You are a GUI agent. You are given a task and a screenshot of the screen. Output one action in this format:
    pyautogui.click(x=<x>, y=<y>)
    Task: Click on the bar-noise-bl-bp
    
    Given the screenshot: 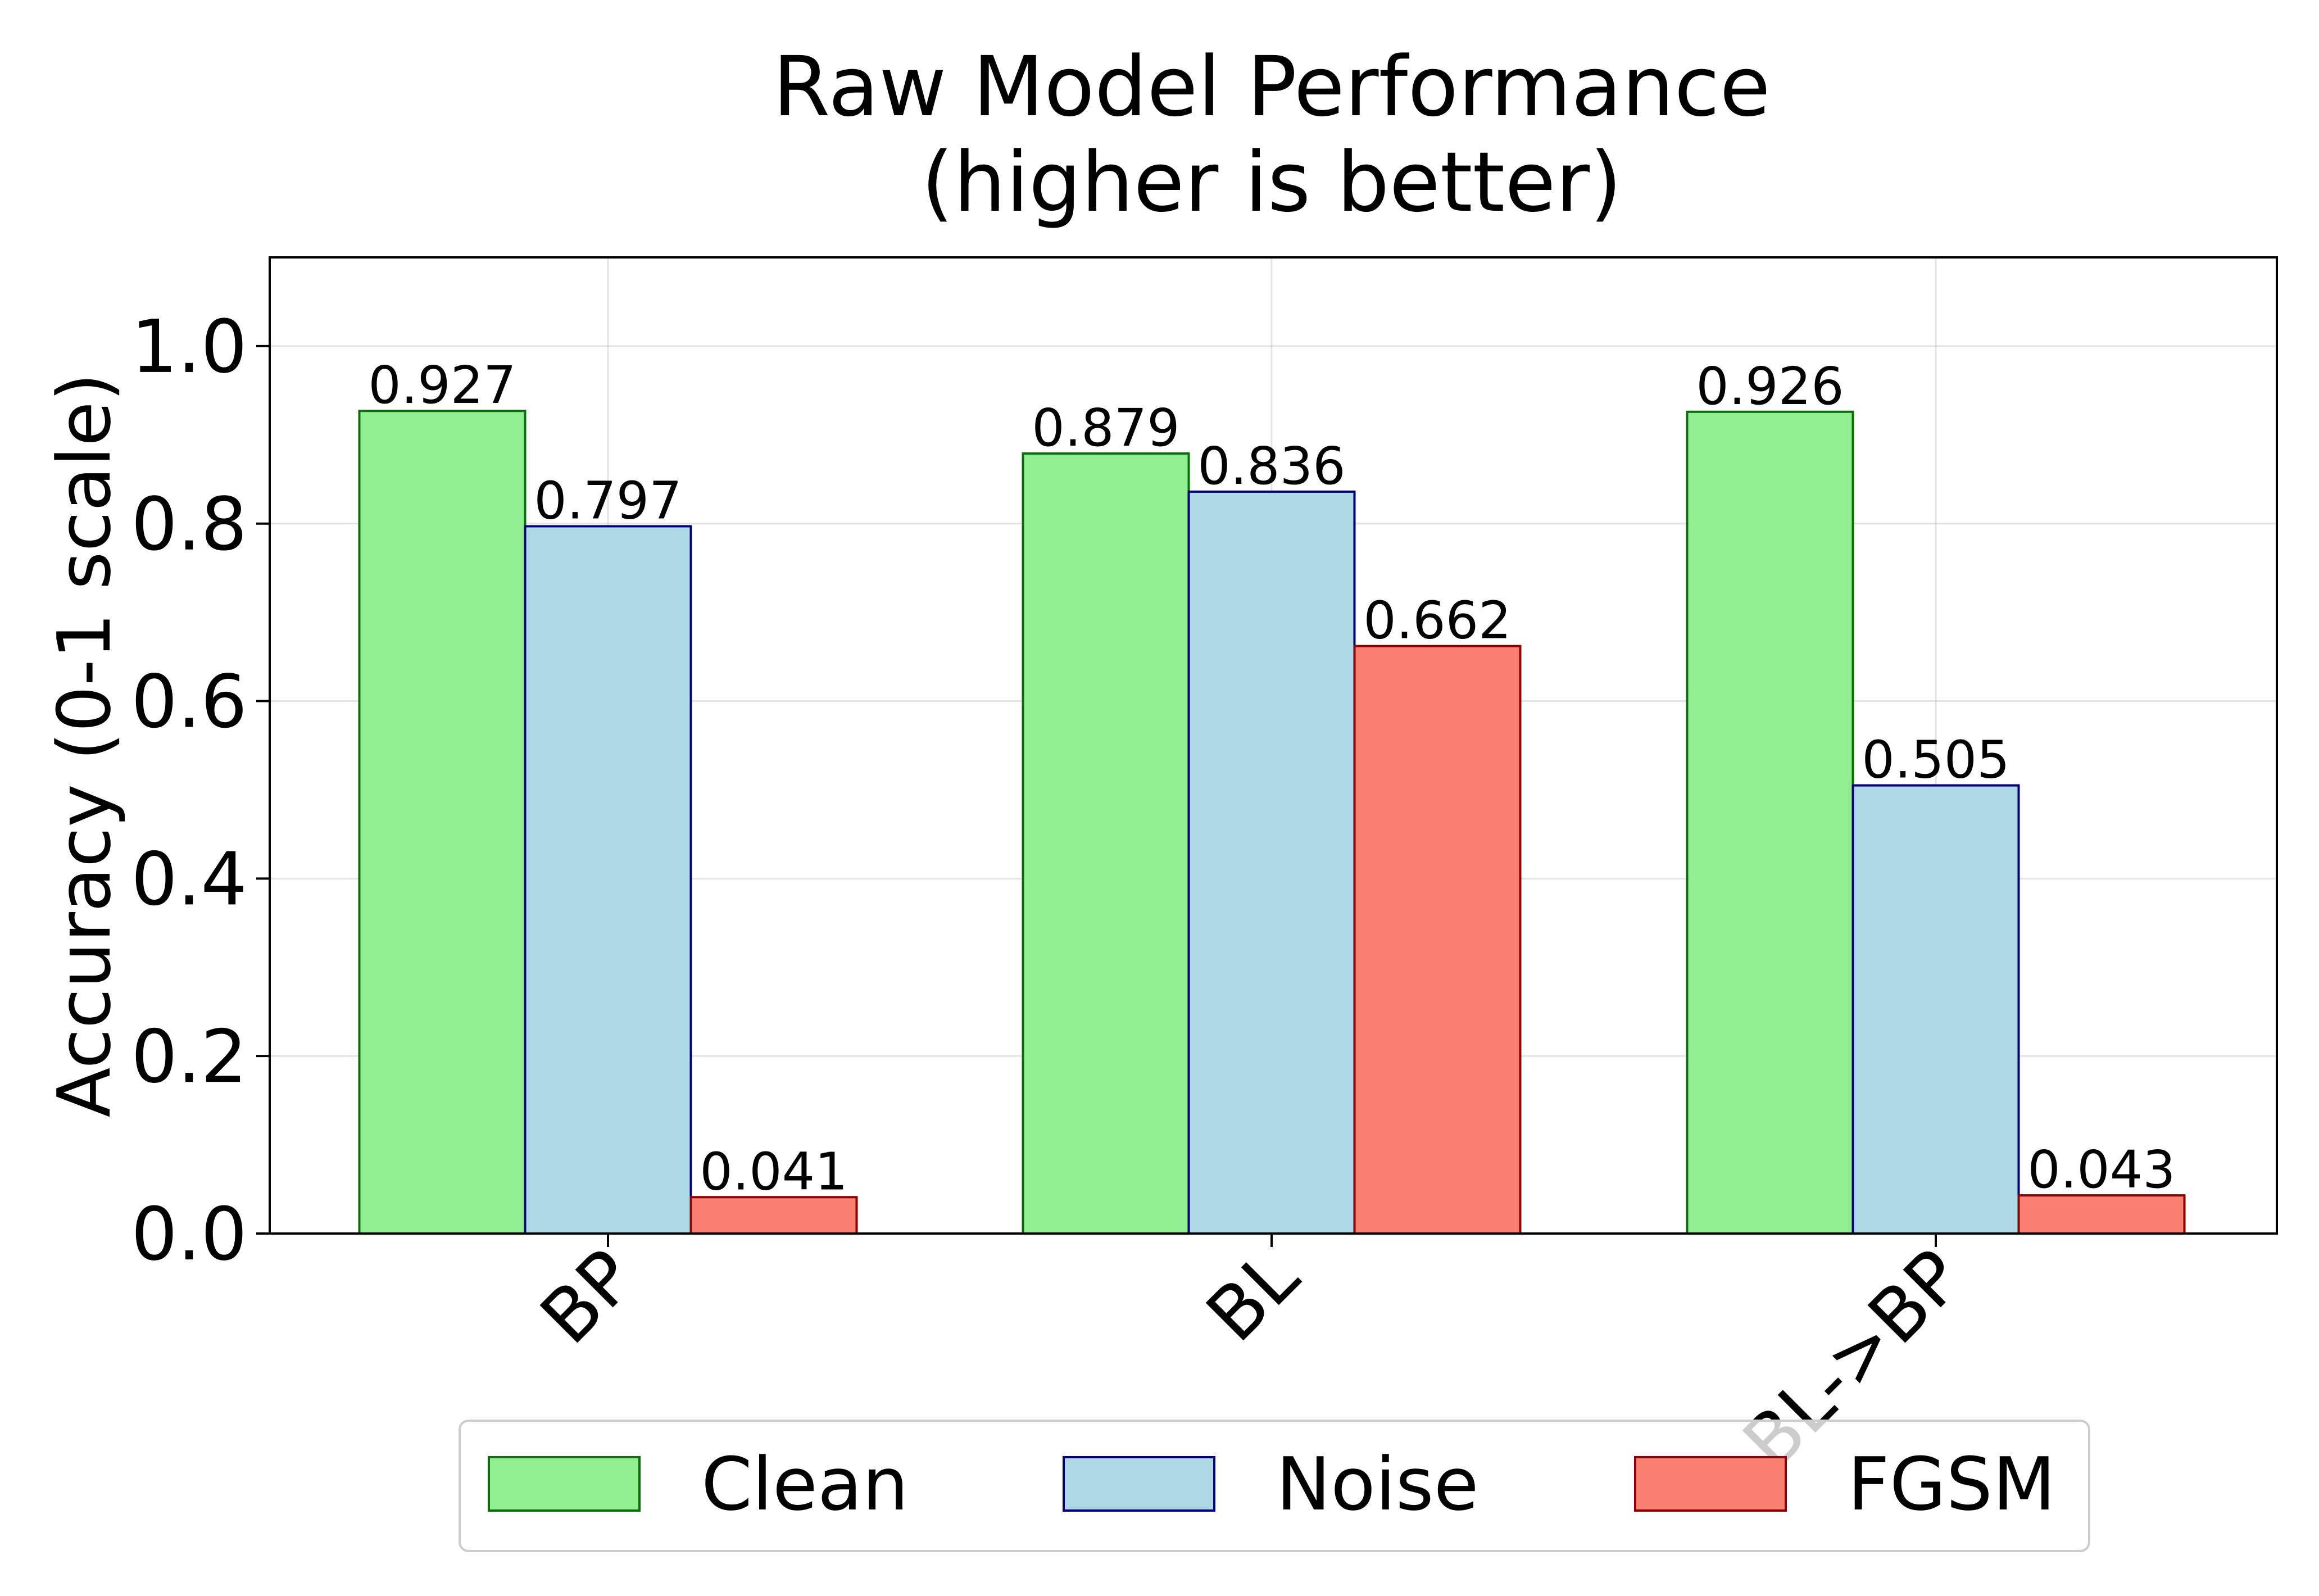 What is the action you would take?
    pyautogui.click(x=1936, y=1010)
    